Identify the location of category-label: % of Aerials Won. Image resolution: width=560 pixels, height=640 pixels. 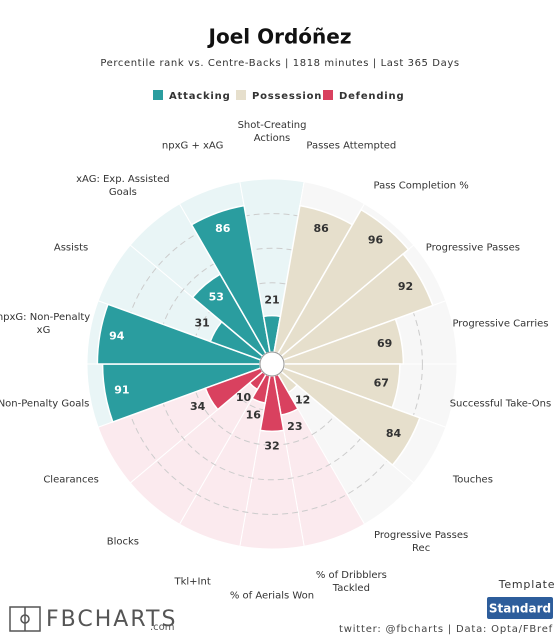
(272, 596).